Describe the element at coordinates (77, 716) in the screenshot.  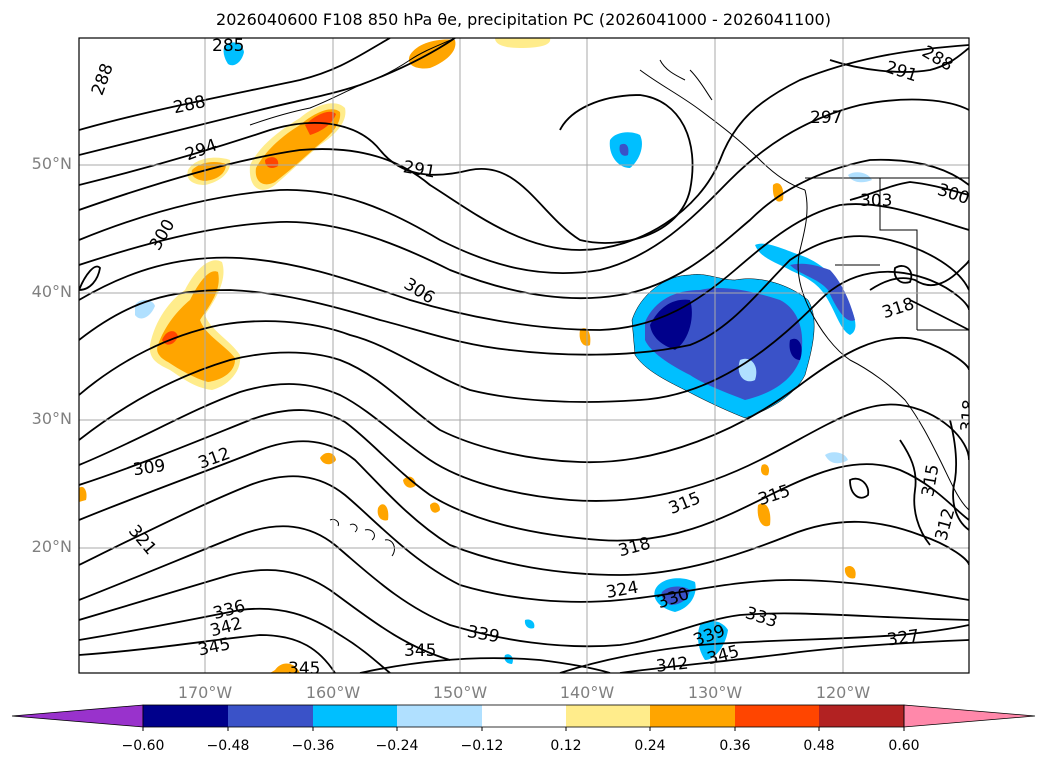
I see `colorbar-min-extend` at that location.